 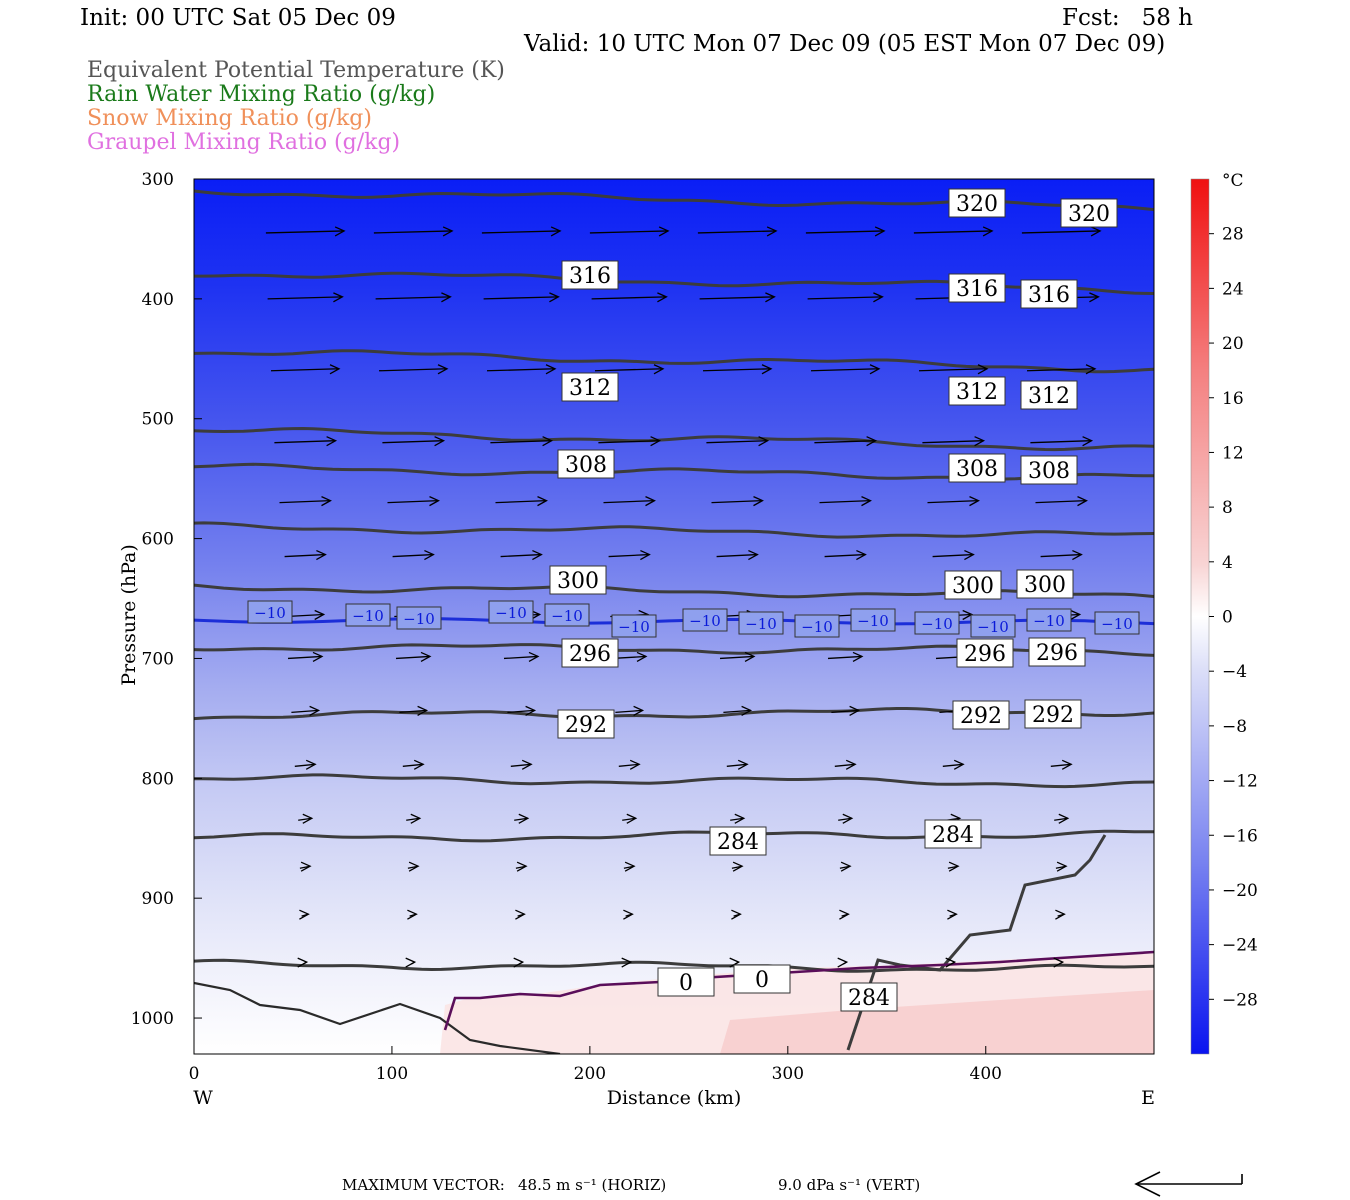 What do you see at coordinates (158, 180) in the screenshot?
I see `y-tick-label: 300` at bounding box center [158, 180].